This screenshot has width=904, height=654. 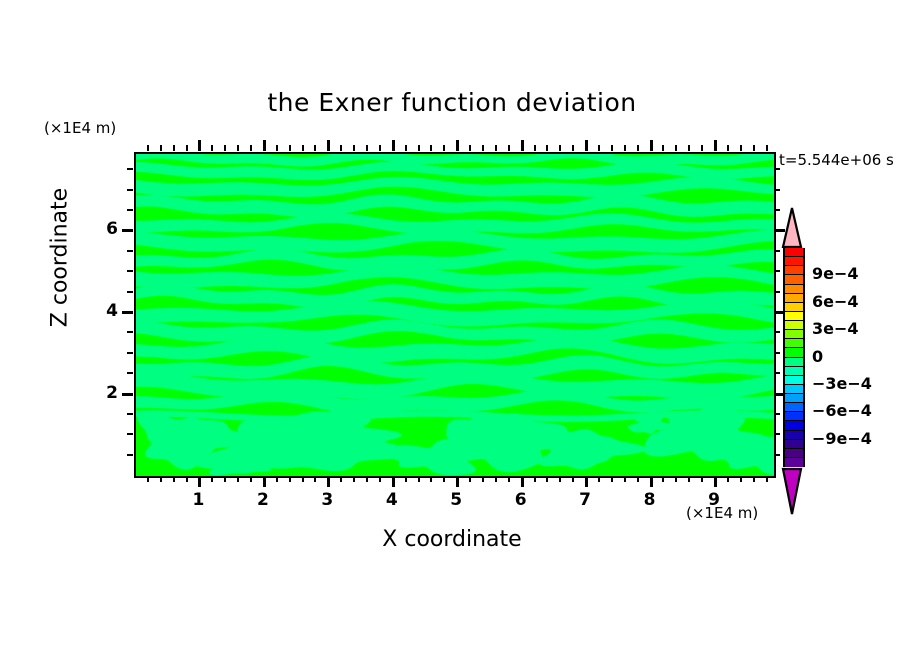 I want to click on y-tick-label: 4, so click(x=112, y=311).